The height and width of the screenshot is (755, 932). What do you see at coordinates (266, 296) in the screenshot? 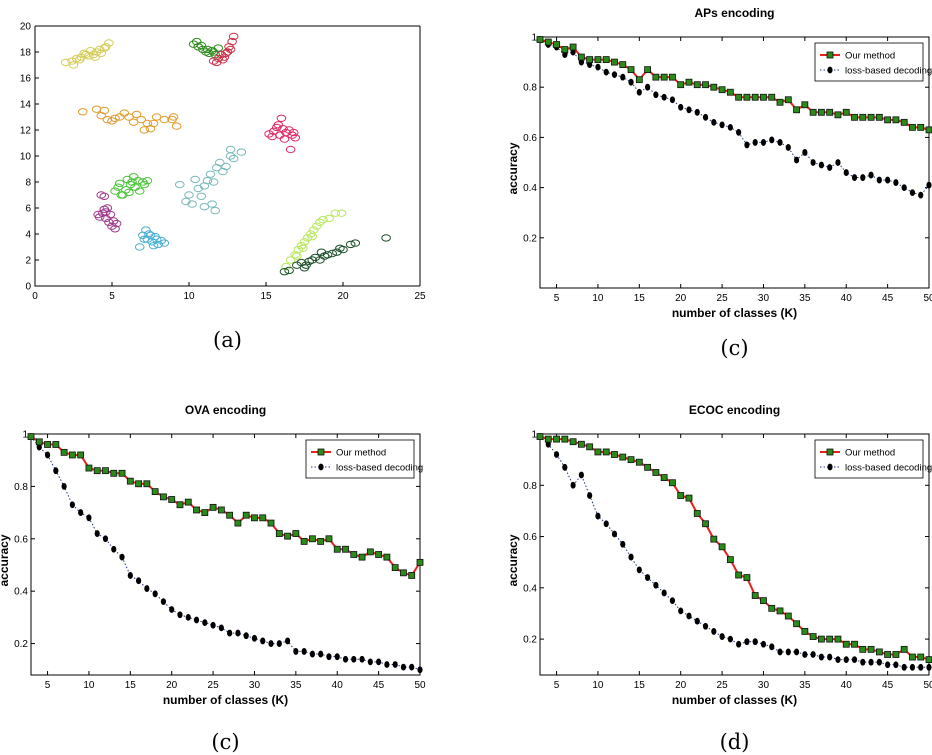
I see `x-tick-label: 15` at bounding box center [266, 296].